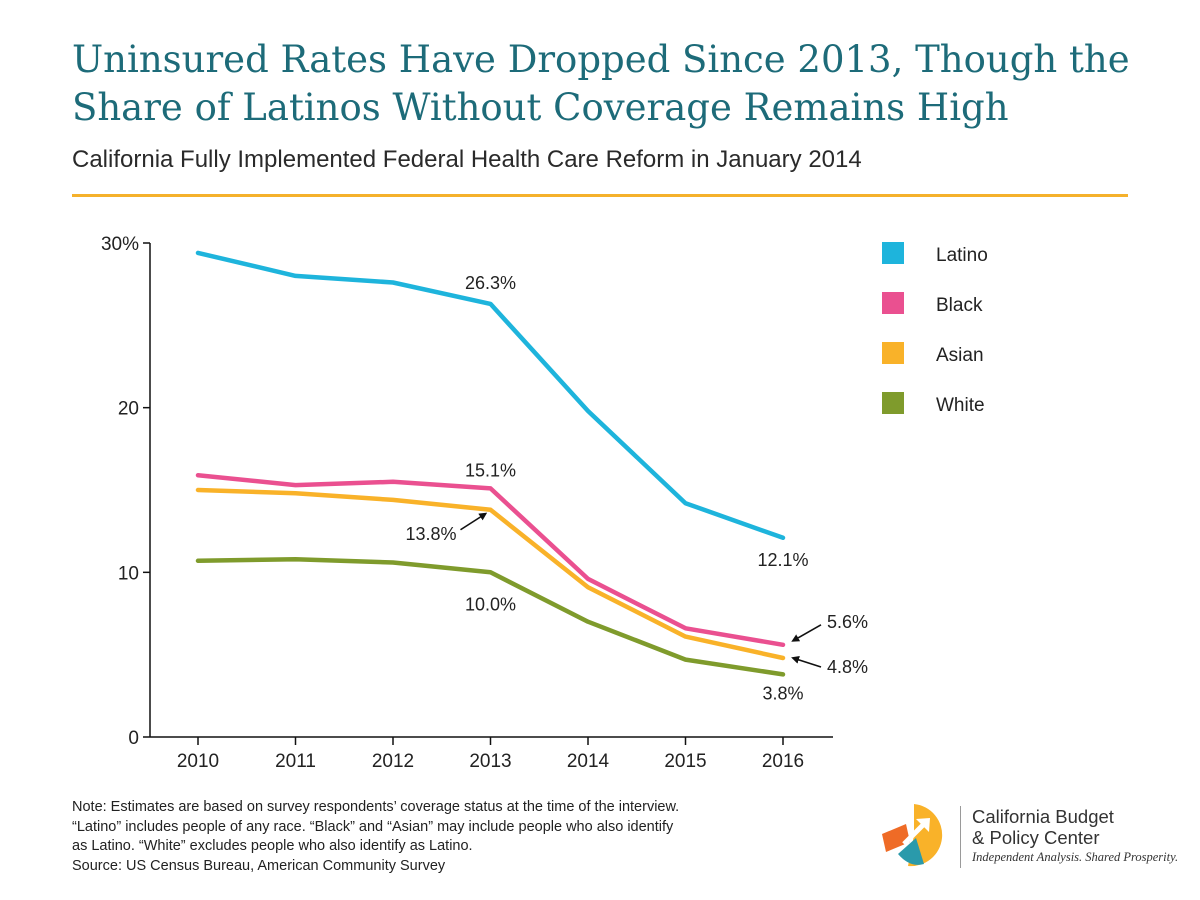  What do you see at coordinates (847, 622) in the screenshot?
I see `data-label-black-2016: 5.6%` at bounding box center [847, 622].